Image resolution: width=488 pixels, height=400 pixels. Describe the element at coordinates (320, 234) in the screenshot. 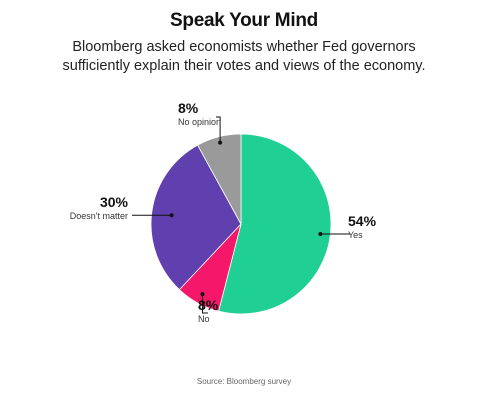

I see `leader-dot-yes` at that location.